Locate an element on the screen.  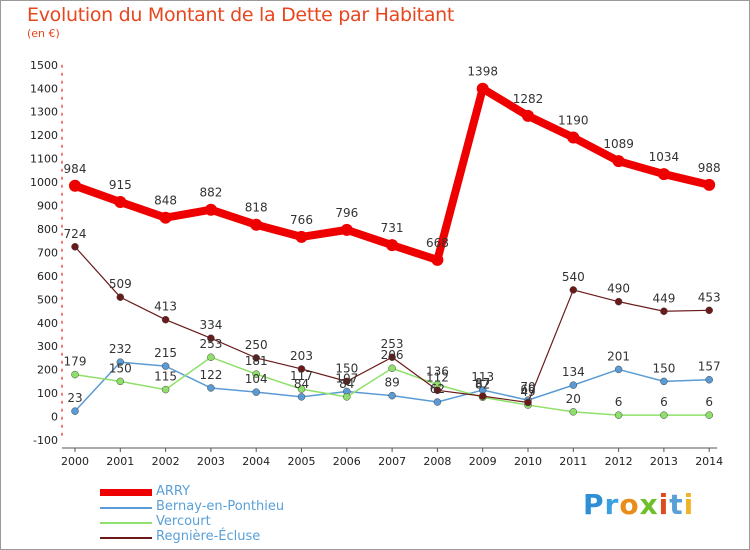
data-label-bernay-en-ponthieu: 201 is located at coordinates (618, 356).